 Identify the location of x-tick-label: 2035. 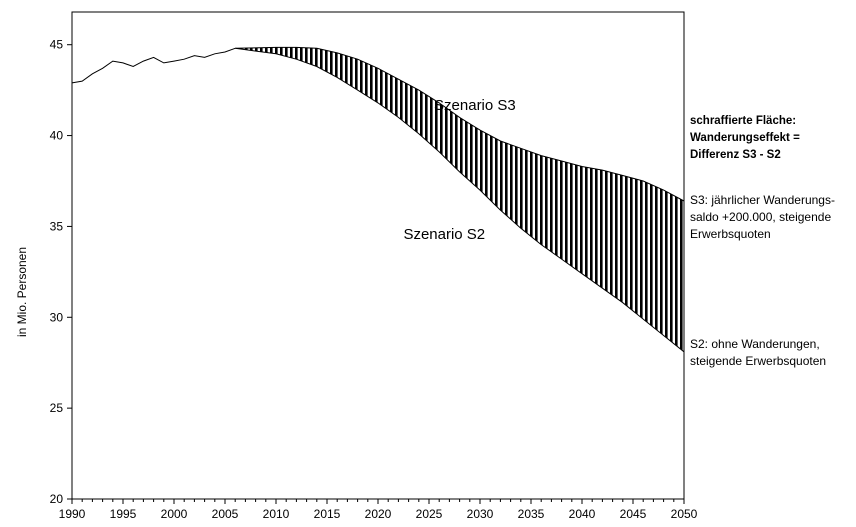
(531, 514).